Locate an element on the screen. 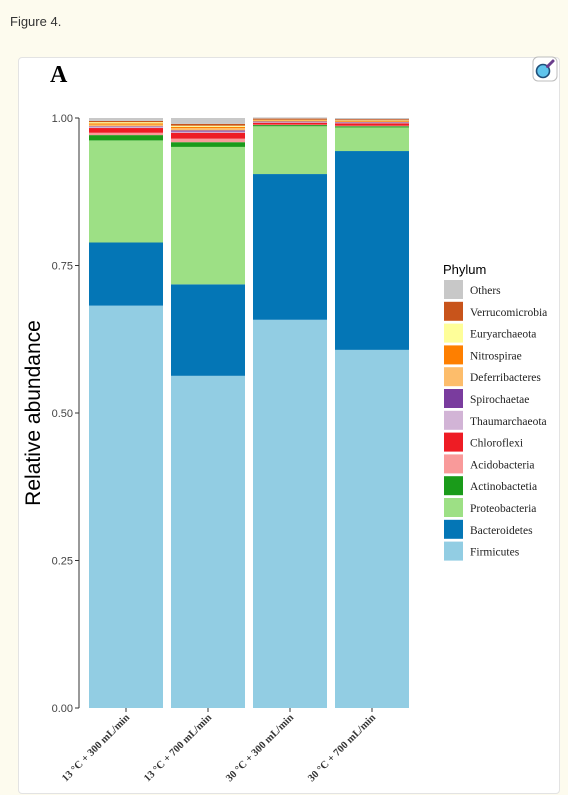  panel-label: A is located at coordinates (59, 75).